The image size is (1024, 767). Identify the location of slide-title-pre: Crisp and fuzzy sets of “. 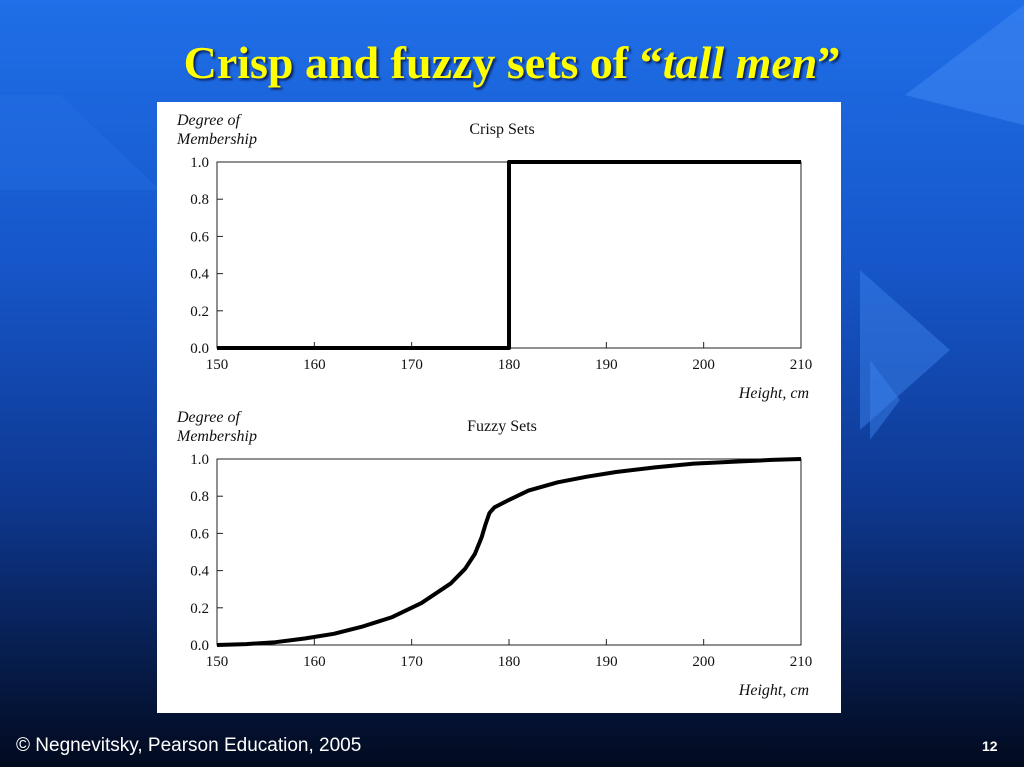
(423, 62).